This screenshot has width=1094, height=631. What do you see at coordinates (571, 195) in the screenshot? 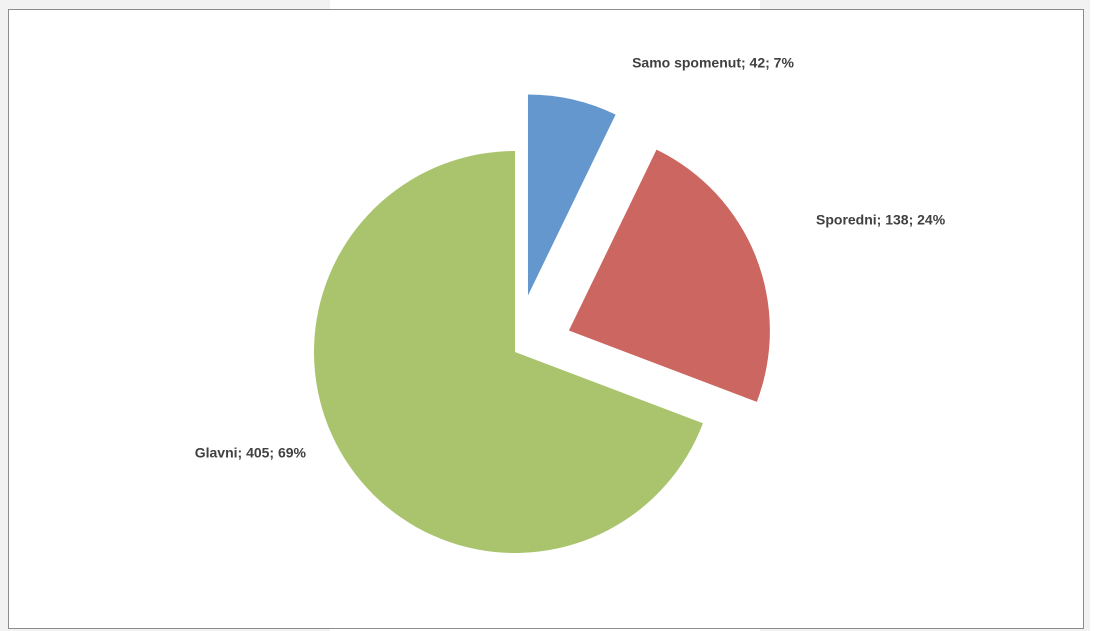
I see `pie-slice-samo-spomenut` at bounding box center [571, 195].